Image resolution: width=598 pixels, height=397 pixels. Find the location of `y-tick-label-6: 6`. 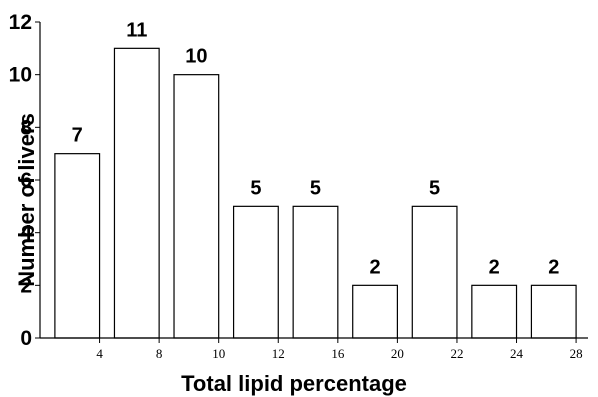

y-tick-label-6: 6 is located at coordinates (26, 180).